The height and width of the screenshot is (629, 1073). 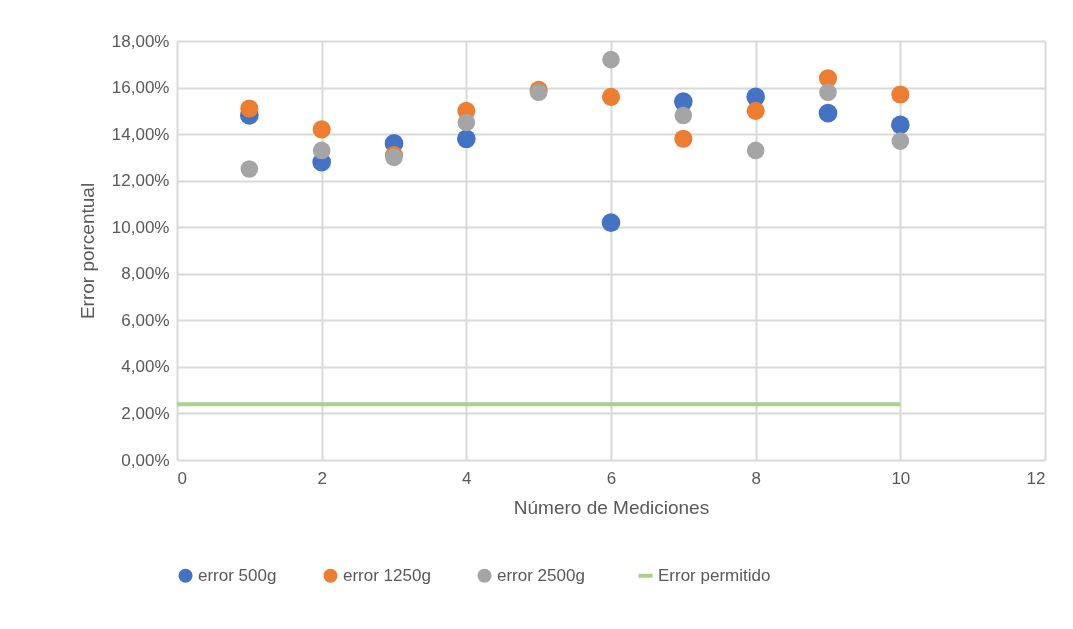 What do you see at coordinates (1036, 478) in the screenshot?
I see `x-tick-label: 12` at bounding box center [1036, 478].